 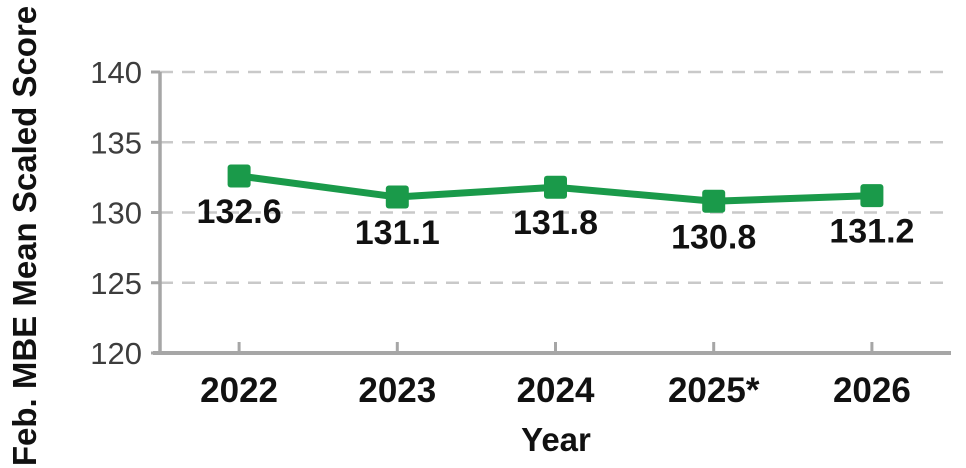 What do you see at coordinates (556, 390) in the screenshot?
I see `x-tick-label: 2024` at bounding box center [556, 390].